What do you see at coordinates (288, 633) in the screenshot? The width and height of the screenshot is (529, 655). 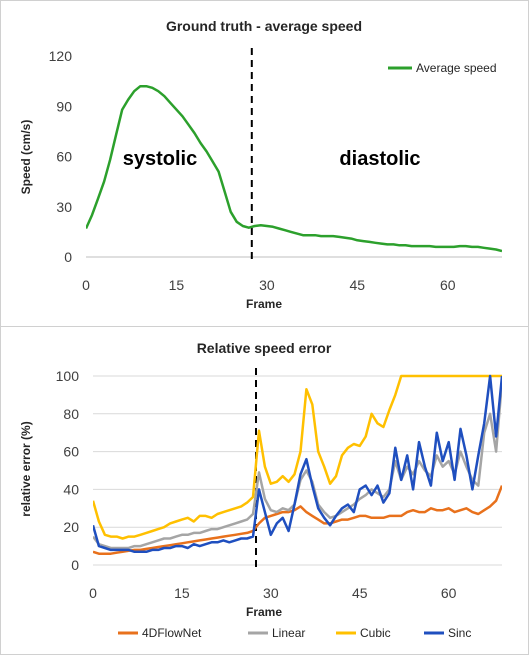 I see `legend-label-linear: Linear` at bounding box center [288, 633].